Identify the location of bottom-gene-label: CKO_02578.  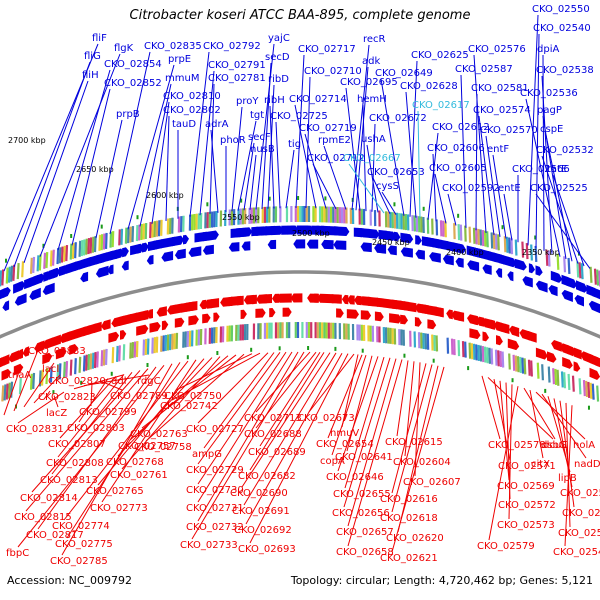
(517, 445).